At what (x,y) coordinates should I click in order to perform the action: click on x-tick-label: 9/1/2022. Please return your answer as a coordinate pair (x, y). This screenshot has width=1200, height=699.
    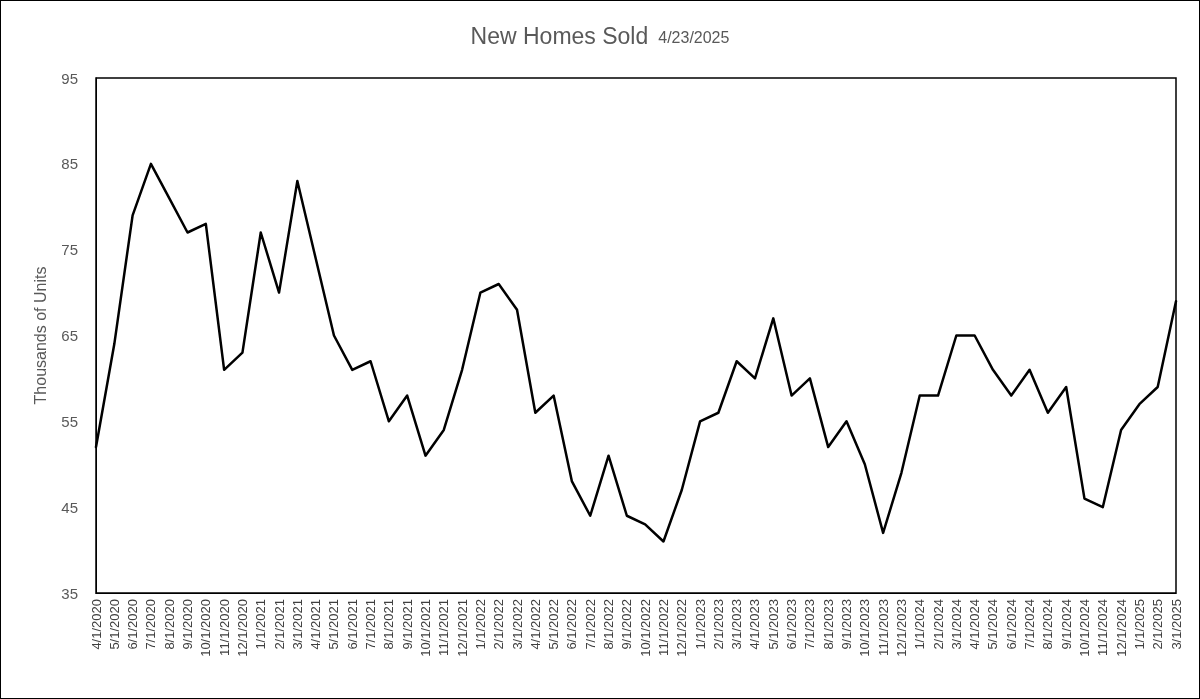
    Looking at the image, I should click on (627, 624).